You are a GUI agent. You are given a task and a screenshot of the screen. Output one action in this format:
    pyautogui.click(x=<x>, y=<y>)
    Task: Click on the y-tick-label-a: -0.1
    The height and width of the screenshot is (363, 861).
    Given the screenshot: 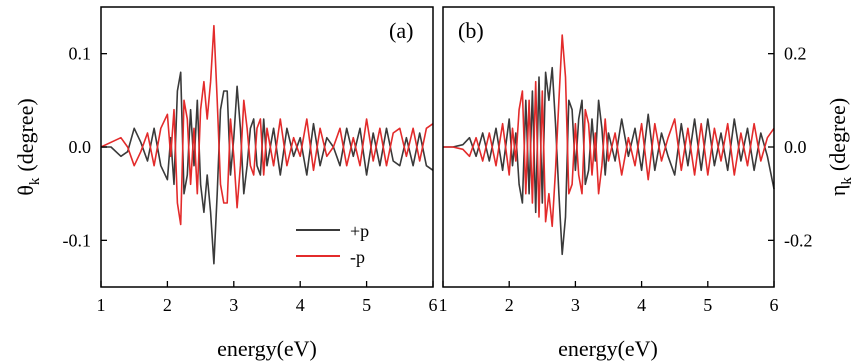 What is the action you would take?
    pyautogui.click(x=77, y=240)
    